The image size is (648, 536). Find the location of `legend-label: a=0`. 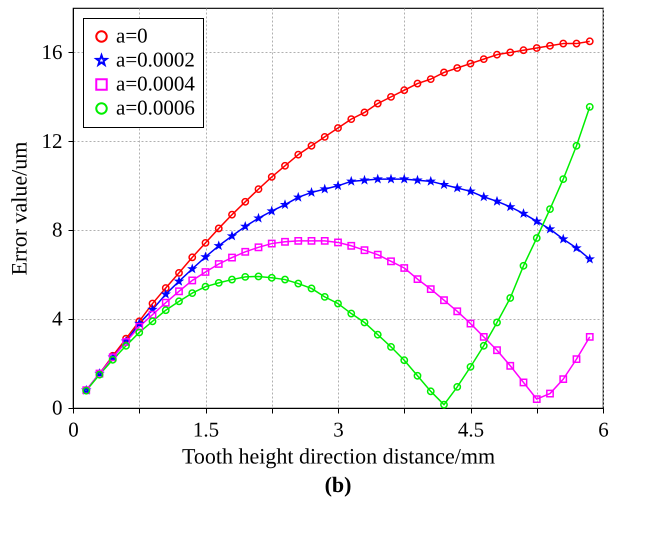

legend-label: a=0 is located at coordinates (132, 36).